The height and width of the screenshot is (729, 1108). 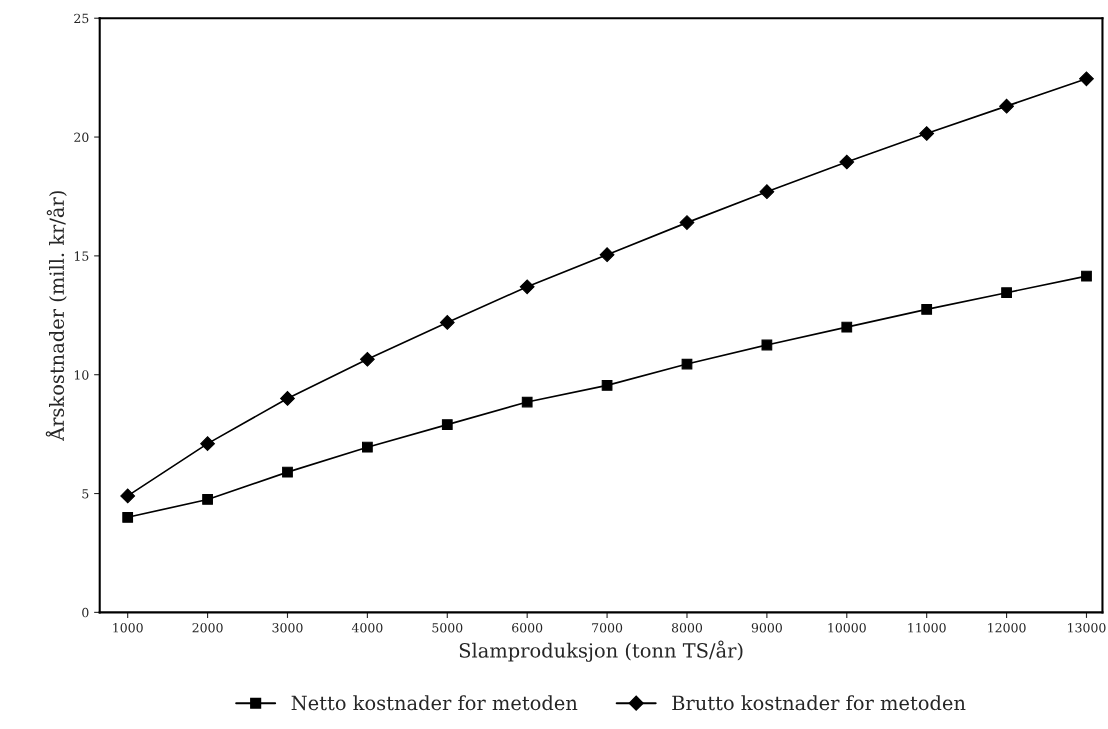 I want to click on y-tick-label: 0, so click(x=85, y=612).